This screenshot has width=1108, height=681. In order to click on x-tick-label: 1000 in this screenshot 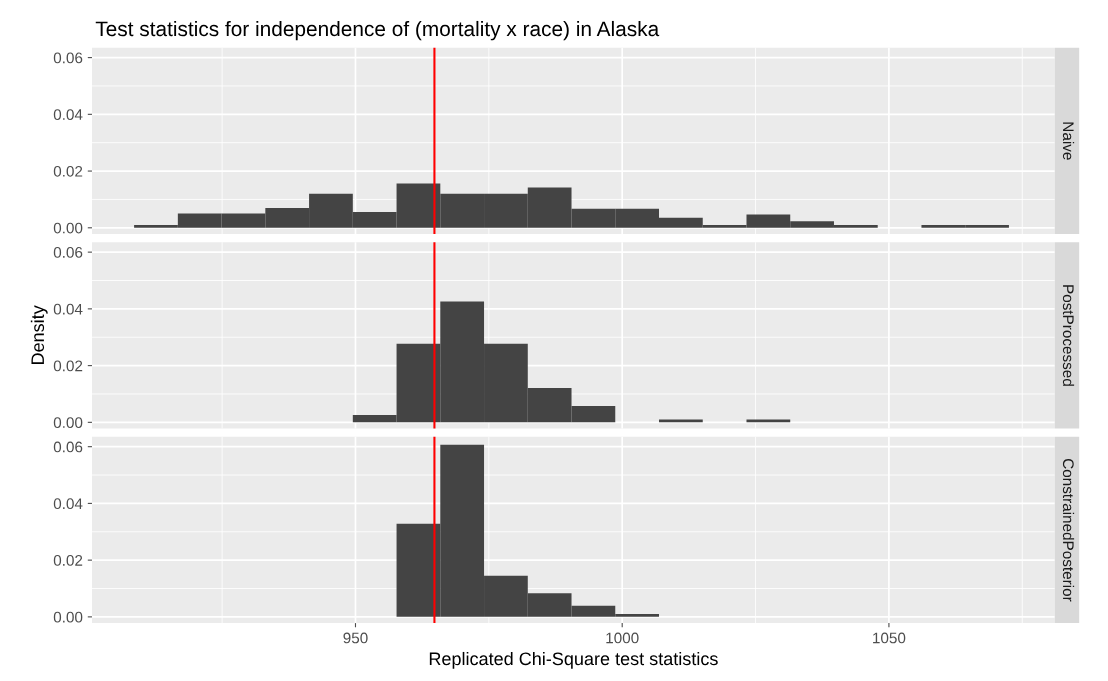, I will do `click(622, 638)`.